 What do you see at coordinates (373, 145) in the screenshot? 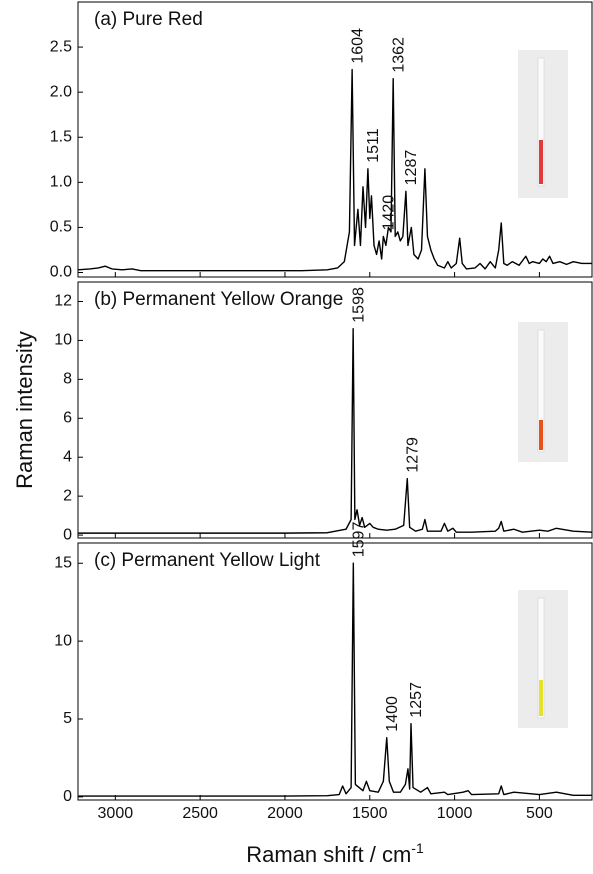
I see `peak-label: 1511` at bounding box center [373, 145].